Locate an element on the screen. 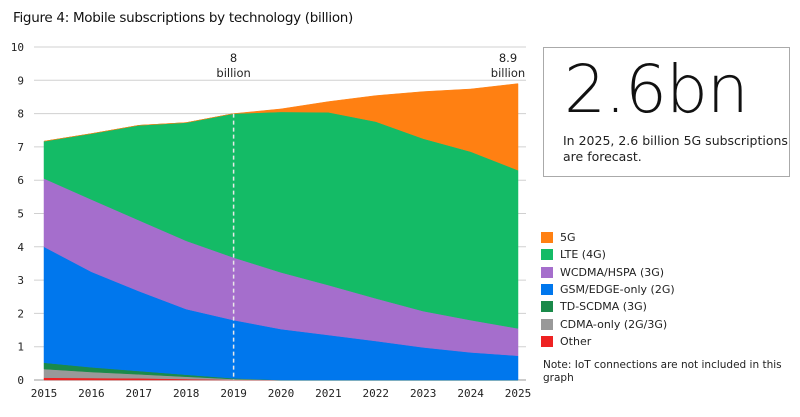 The image size is (800, 417). y-tick-label: 7 is located at coordinates (20, 147).